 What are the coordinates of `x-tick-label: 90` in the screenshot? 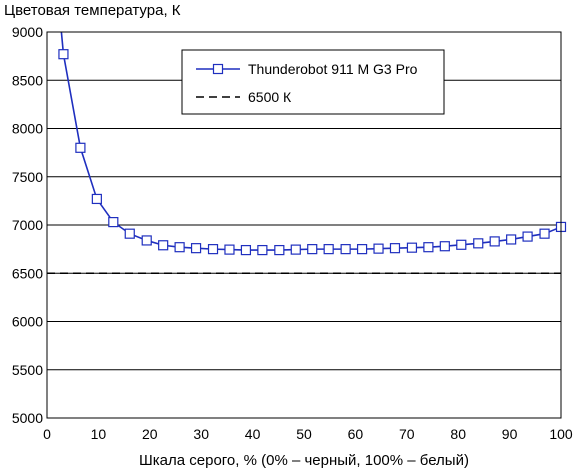 It's located at (510, 434).